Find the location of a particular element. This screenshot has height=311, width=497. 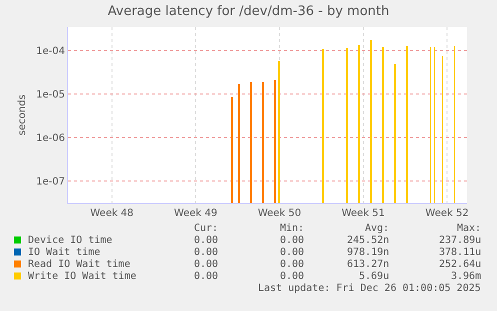

legend-label: IO Wait time is located at coordinates (64, 252).